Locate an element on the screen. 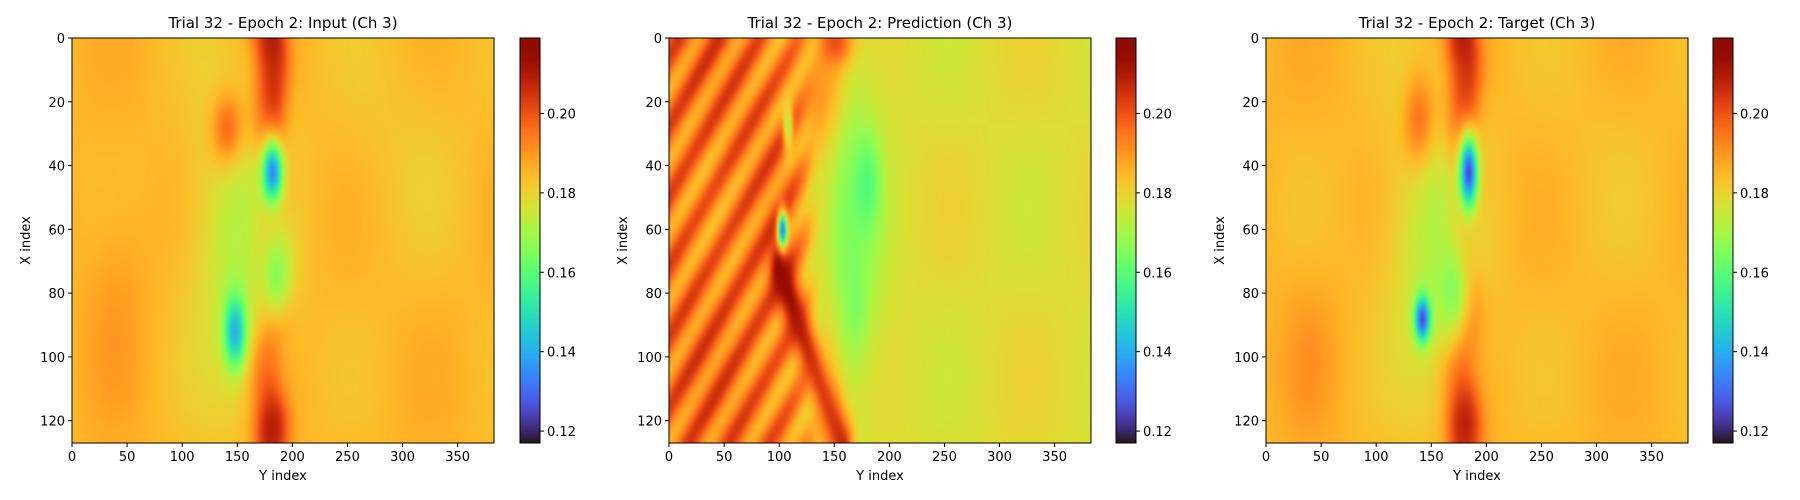 This screenshot has width=1800, height=500. chart-title: Trial 32 - Epoch 2: Target (Ch 3) is located at coordinates (1477, 23).